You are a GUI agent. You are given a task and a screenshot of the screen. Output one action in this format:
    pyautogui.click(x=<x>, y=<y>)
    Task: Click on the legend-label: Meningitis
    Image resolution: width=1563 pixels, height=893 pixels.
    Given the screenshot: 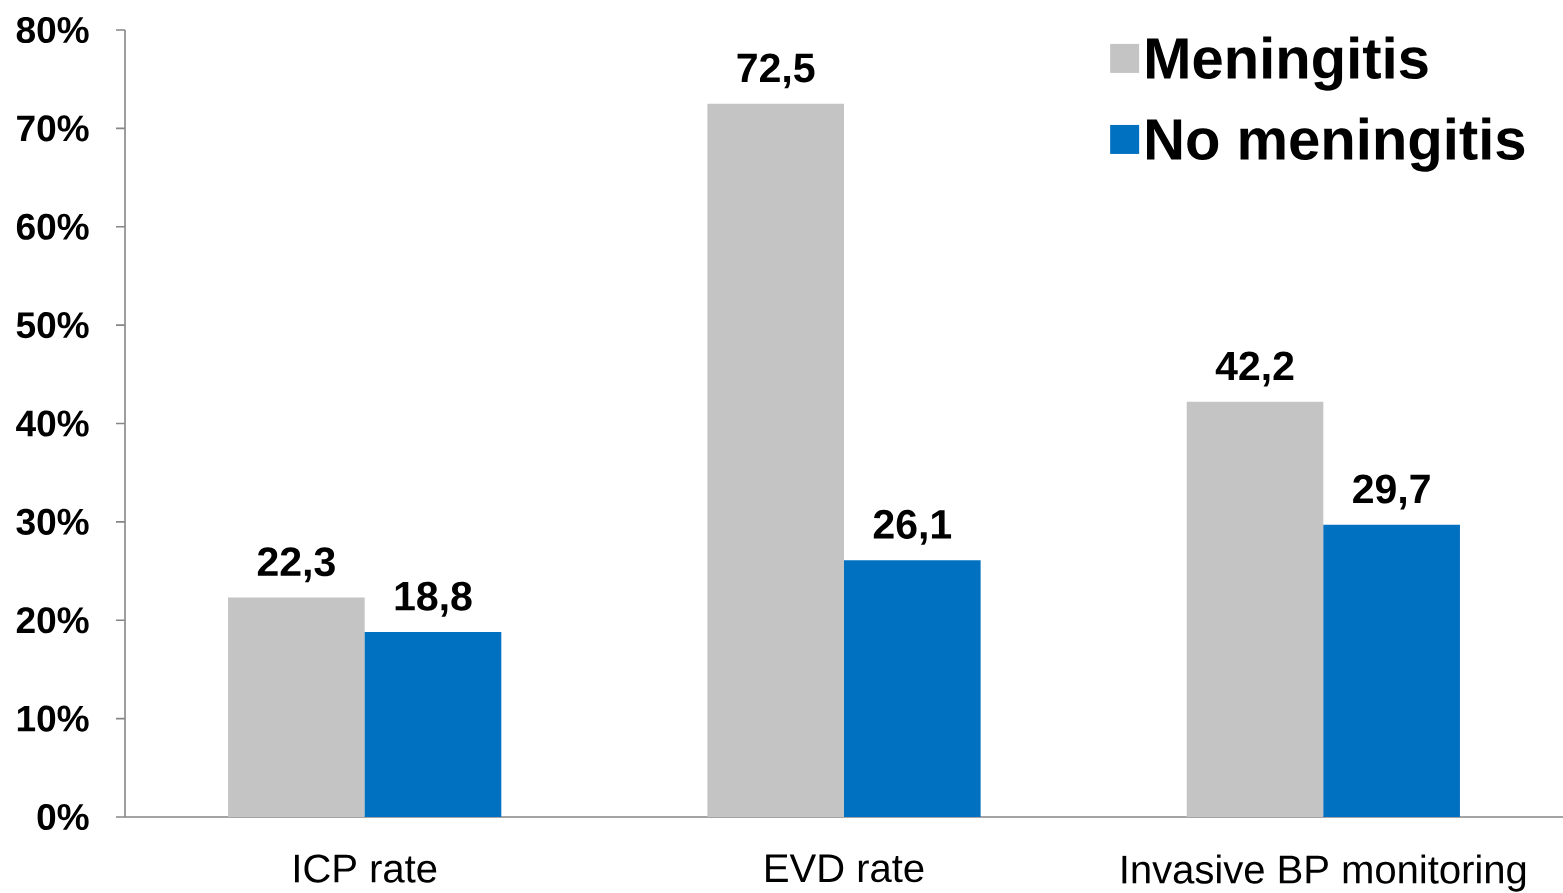 What is the action you would take?
    pyautogui.click(x=1287, y=63)
    